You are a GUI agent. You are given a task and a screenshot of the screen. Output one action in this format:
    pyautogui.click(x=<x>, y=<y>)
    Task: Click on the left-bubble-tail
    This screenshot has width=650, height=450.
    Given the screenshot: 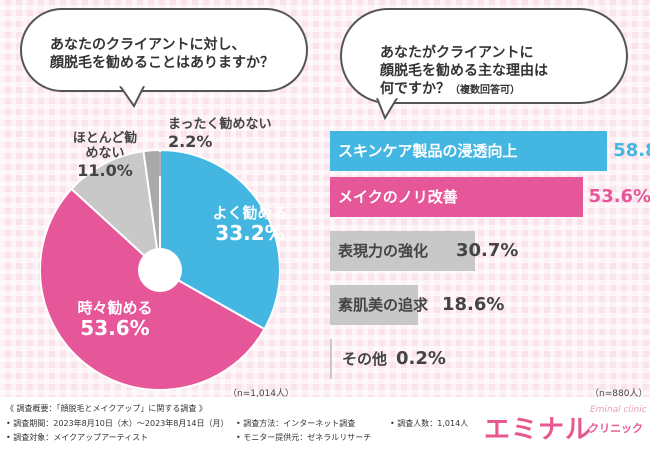 What is the action you would take?
    pyautogui.click(x=132, y=97)
    